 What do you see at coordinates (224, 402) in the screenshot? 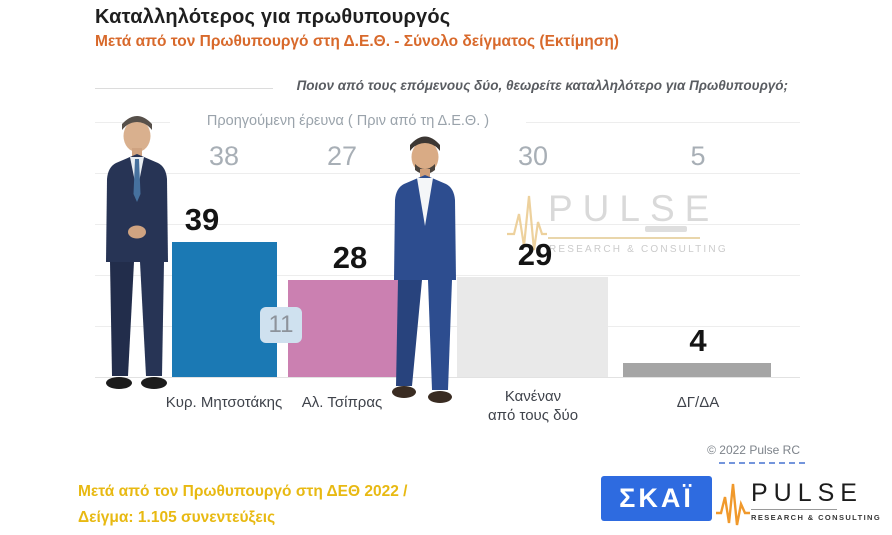
I see `category-label: Κυρ. Μητσοτάκης` at bounding box center [224, 402].